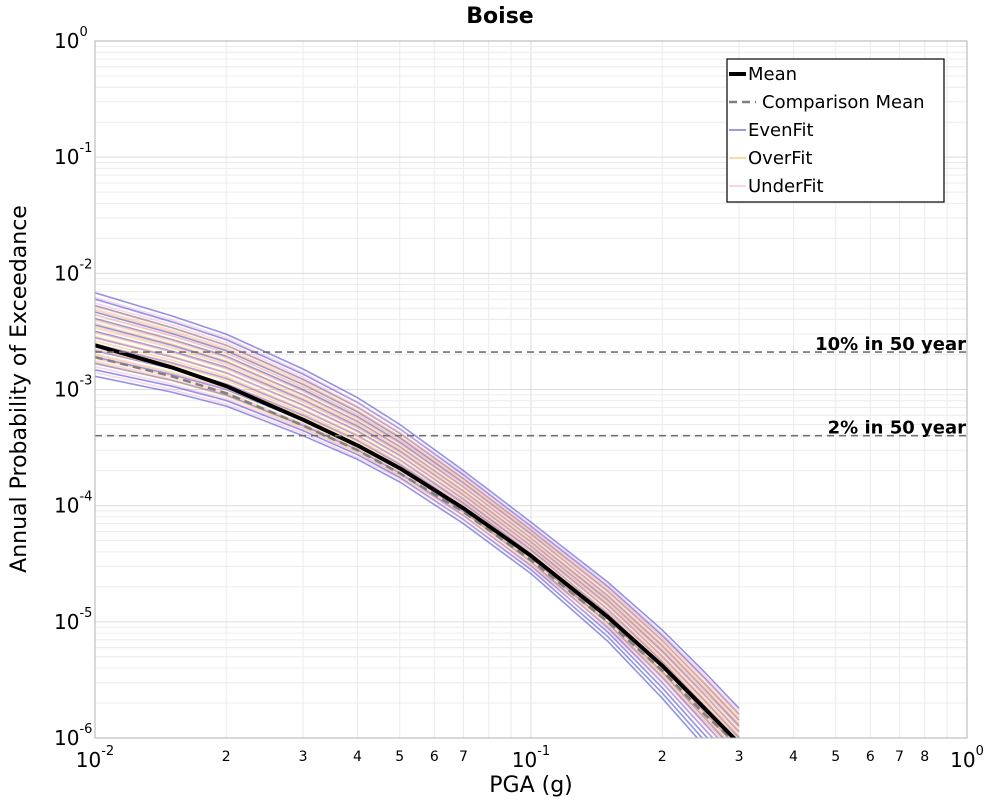  I want to click on y-tick-label: 10⁻², so click(73, 271).